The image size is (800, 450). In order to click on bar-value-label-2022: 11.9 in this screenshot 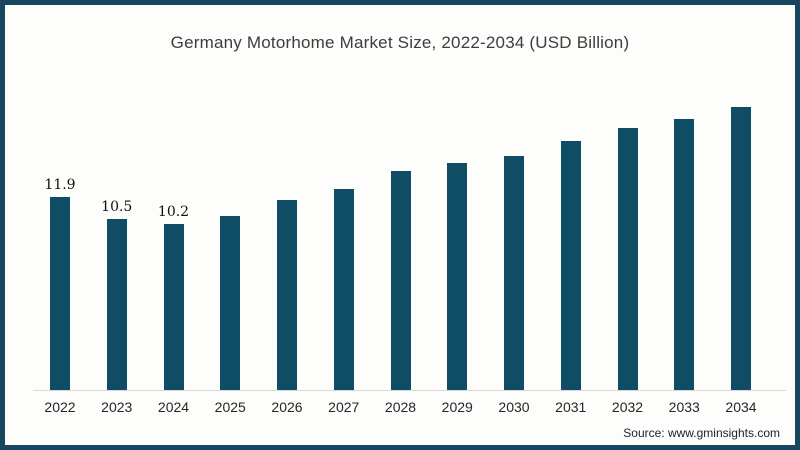, I will do `click(60, 184)`.